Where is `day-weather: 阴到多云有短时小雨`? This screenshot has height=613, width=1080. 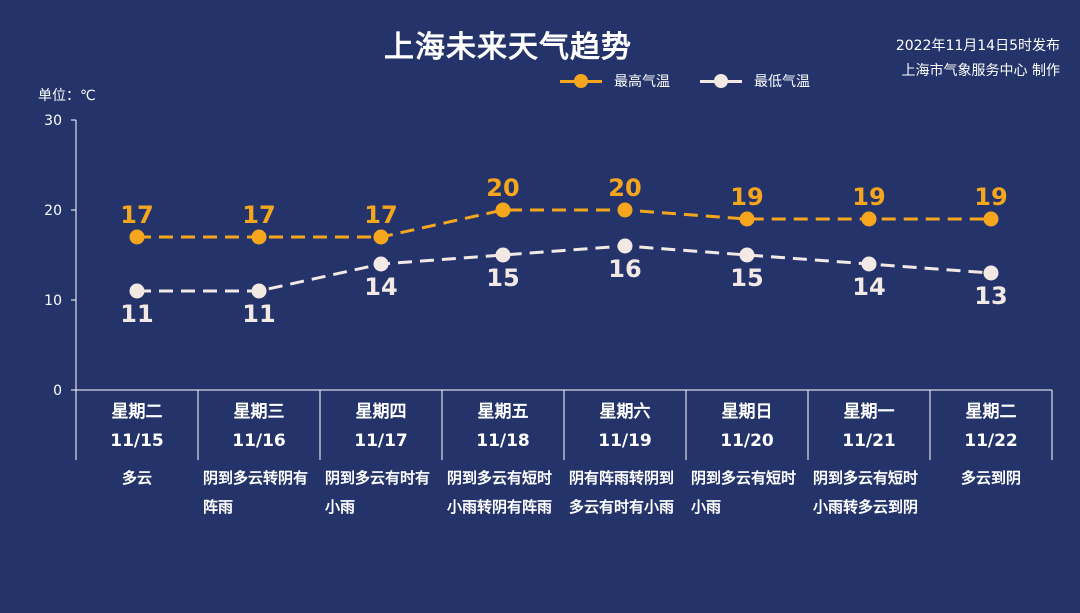
day-weather: 阴到多云有短时小雨 is located at coordinates (744, 492).